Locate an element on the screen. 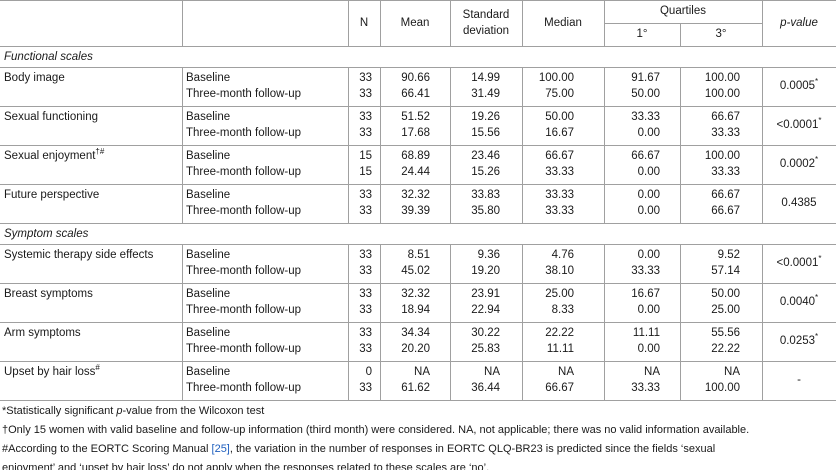 The width and height of the screenshot is (836, 470). value-cell: 9.52 is located at coordinates (728, 255).